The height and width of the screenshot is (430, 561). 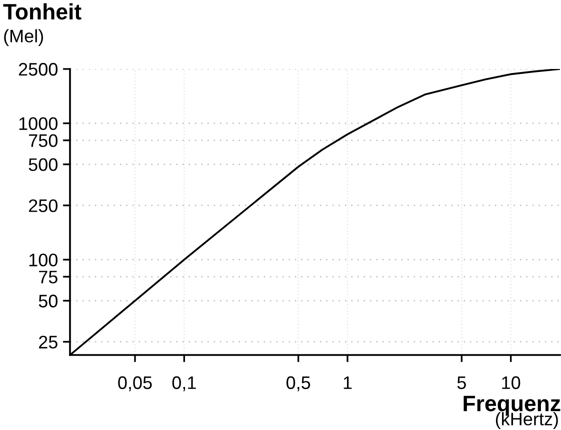 What do you see at coordinates (48, 277) in the screenshot?
I see `y-tick-label: 75` at bounding box center [48, 277].